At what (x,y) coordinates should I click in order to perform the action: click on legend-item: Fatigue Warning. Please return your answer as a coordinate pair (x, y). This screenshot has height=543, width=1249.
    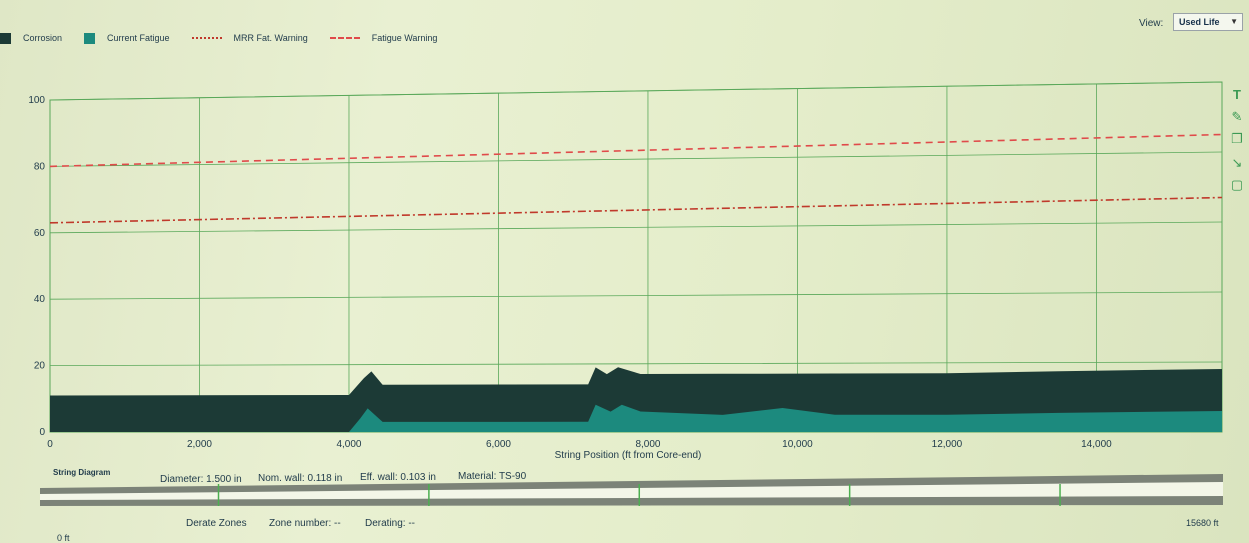
    Looking at the image, I should click on (383, 38).